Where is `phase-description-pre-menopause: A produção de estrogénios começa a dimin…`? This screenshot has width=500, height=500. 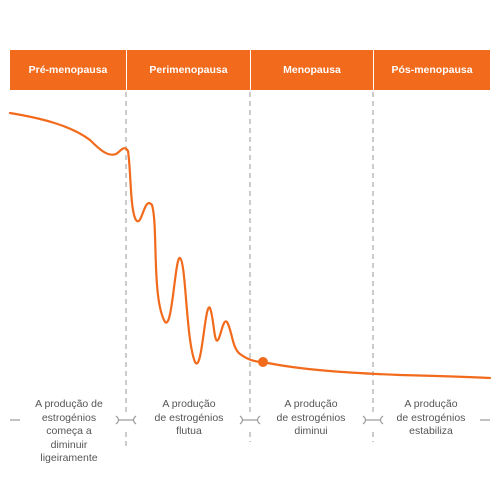 phase-description-pre-menopause: A produção de estrogénios começa a dimin… is located at coordinates (69, 432).